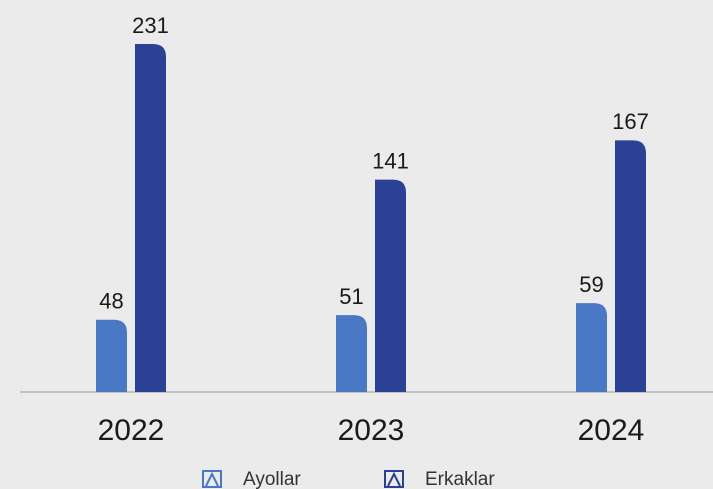  I want to click on x-tick-label: 2022, so click(131, 430).